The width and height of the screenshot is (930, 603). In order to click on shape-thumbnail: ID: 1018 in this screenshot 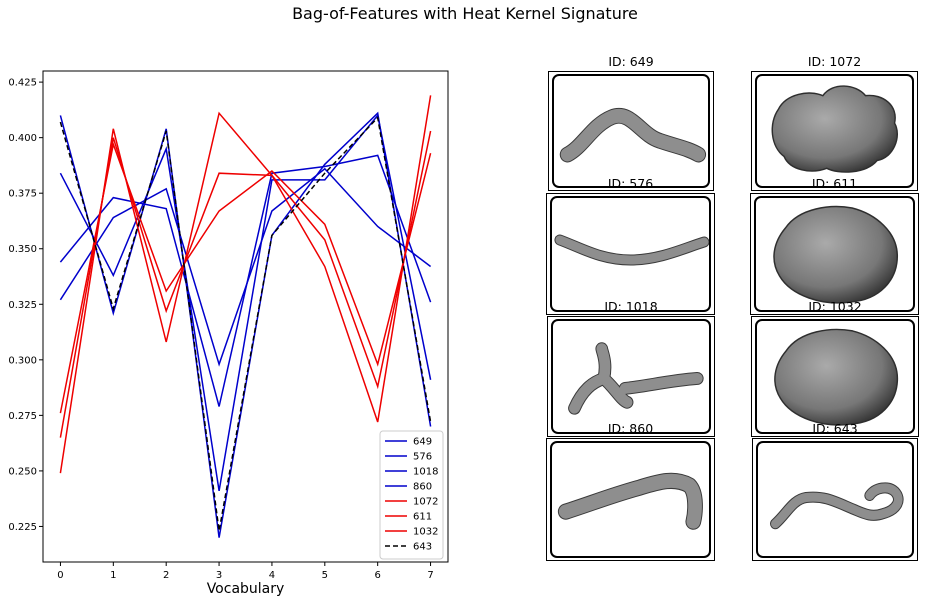, I will do `click(631, 368)`.